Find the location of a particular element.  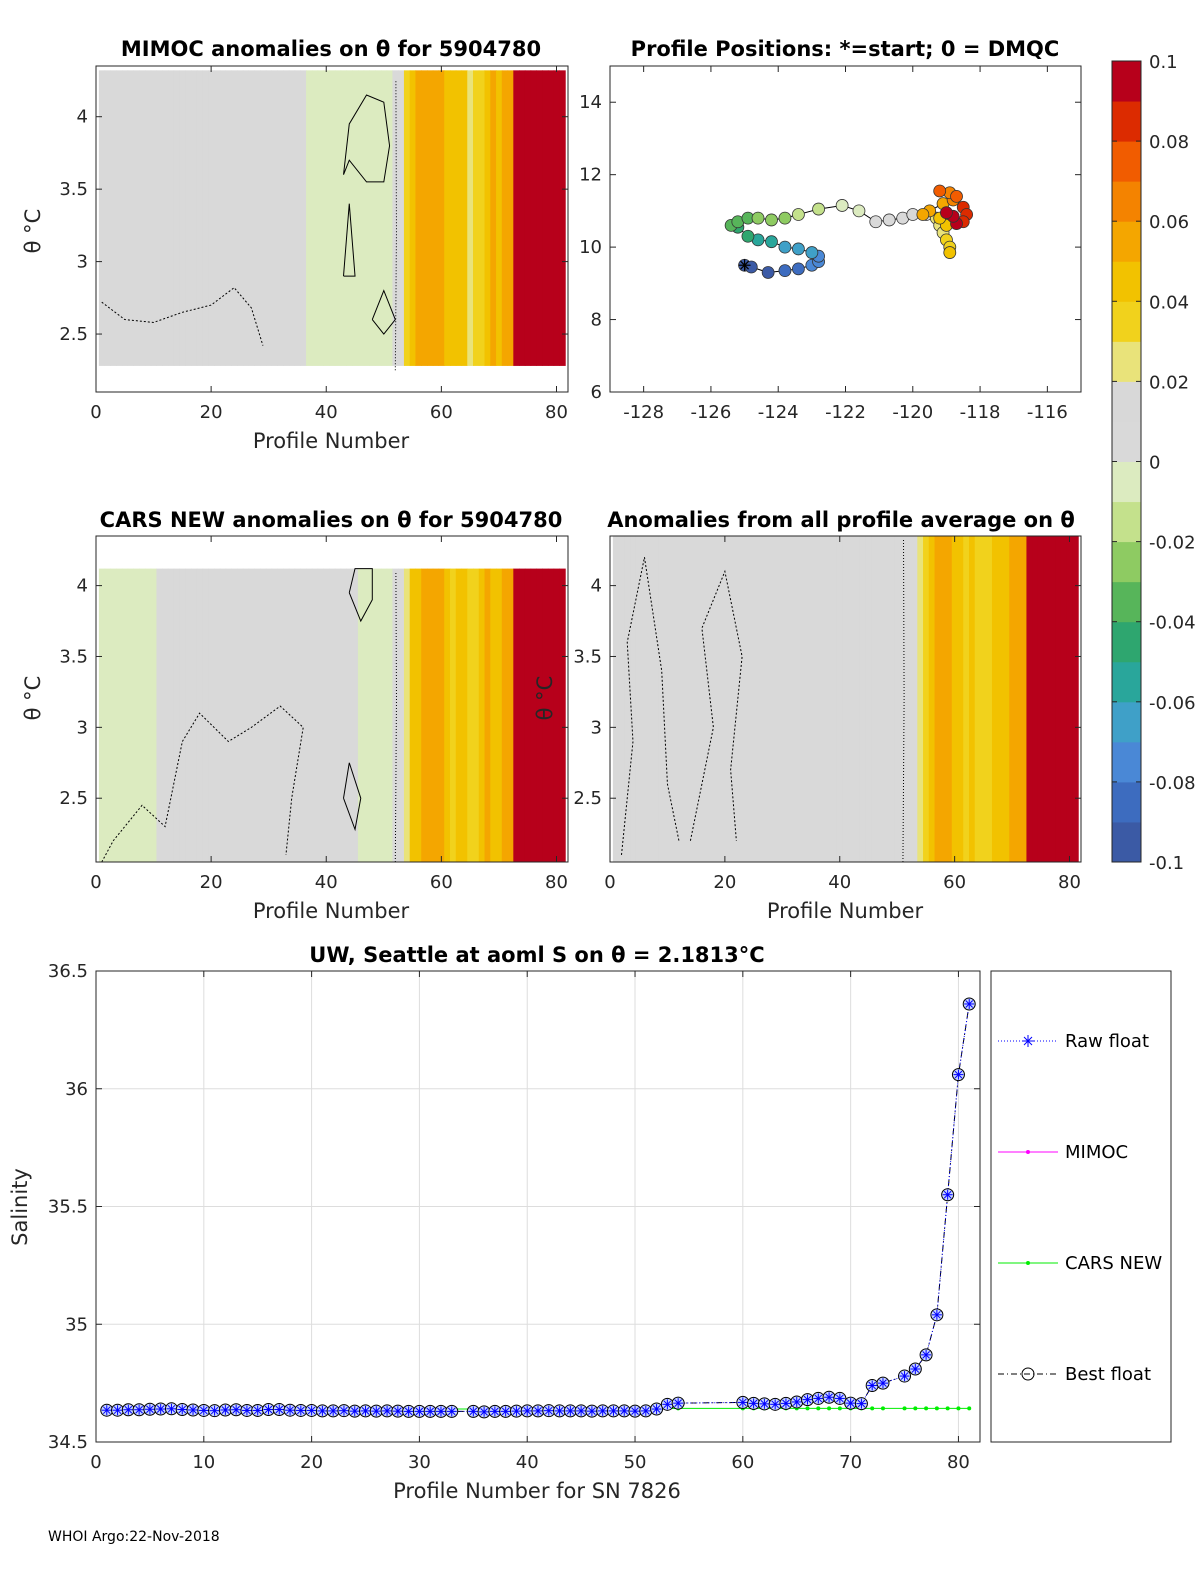

colorbar-tick-label: 0.08 is located at coordinates (1169, 142).